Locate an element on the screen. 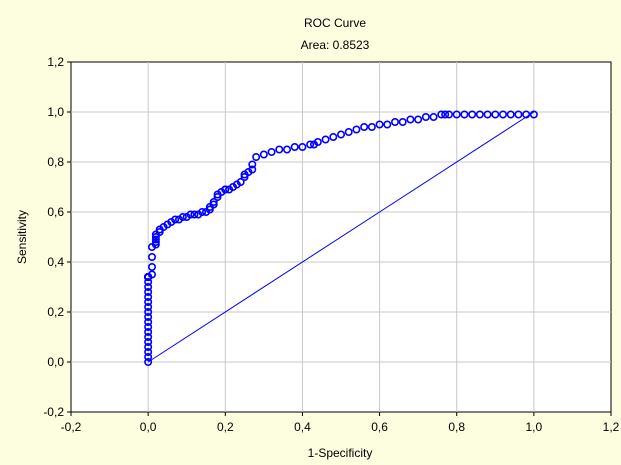 The image size is (621, 465). y-tick-label: 0,4 is located at coordinates (55, 262).